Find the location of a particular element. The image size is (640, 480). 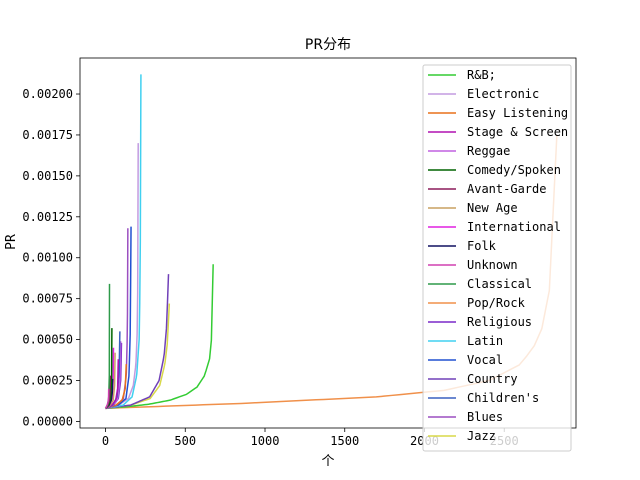

legend-label: Blues is located at coordinates (485, 417).